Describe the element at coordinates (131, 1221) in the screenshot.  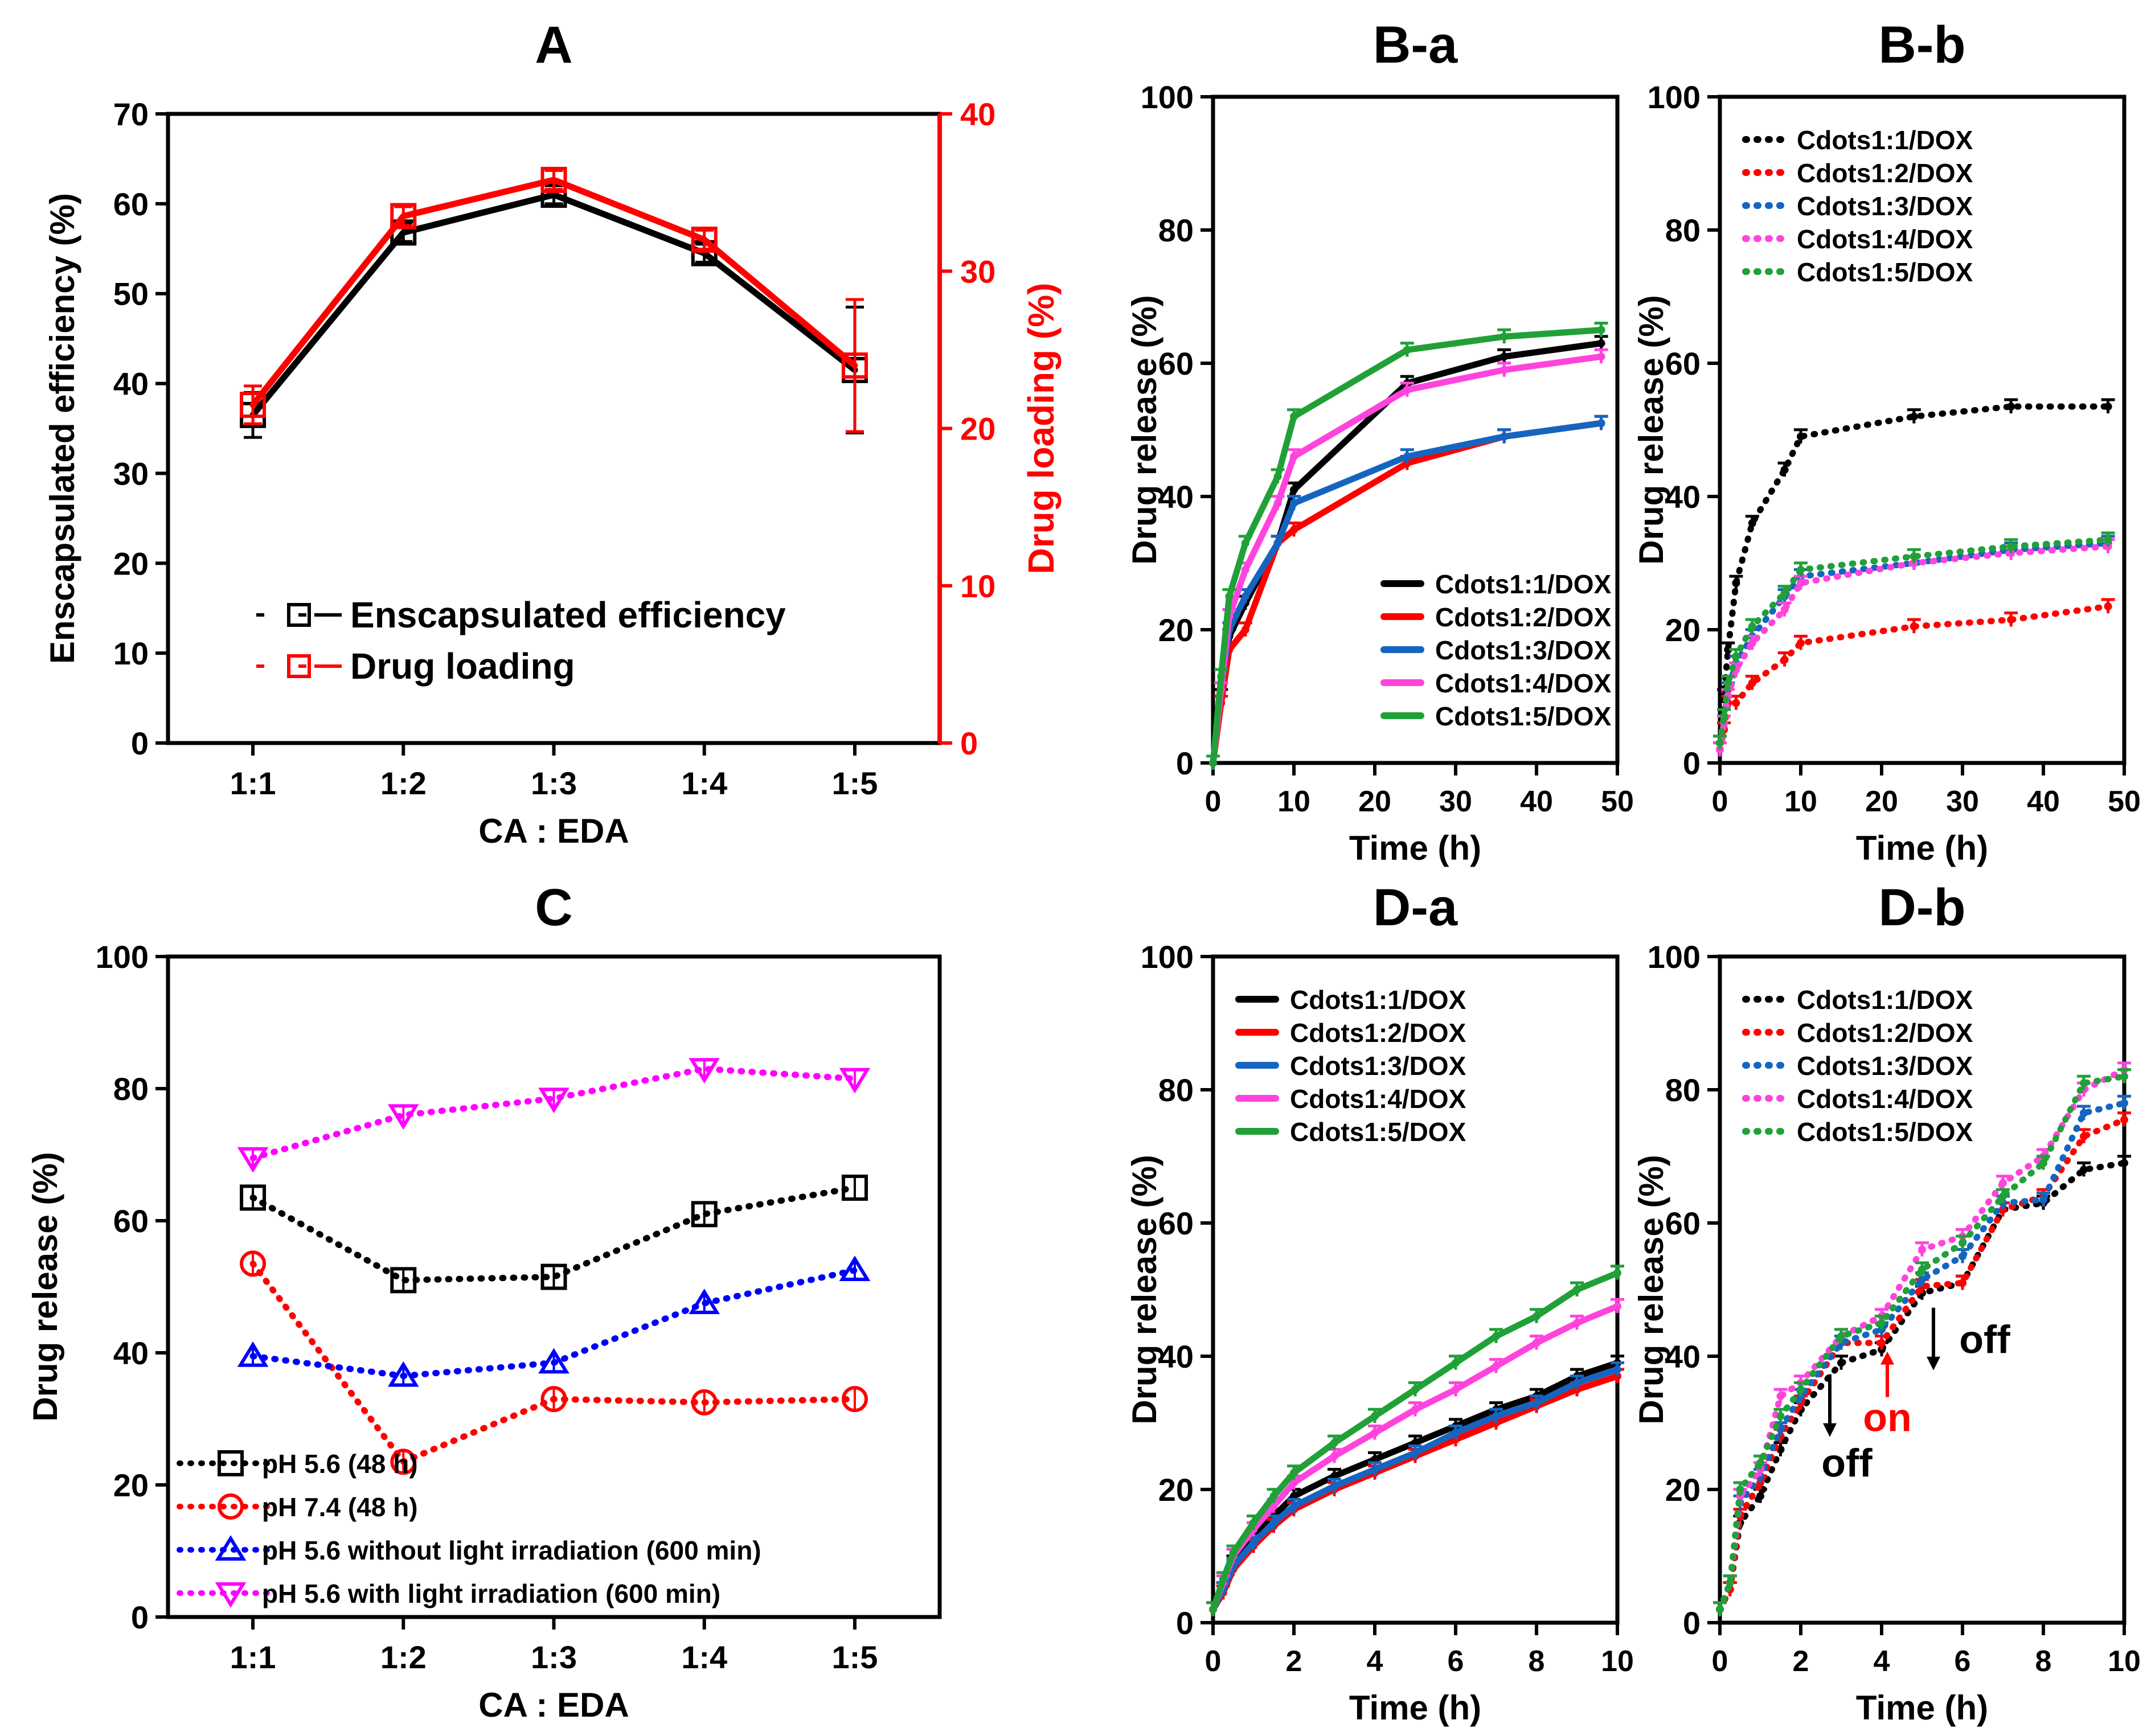
I see `y-tick-label: 60` at that location.